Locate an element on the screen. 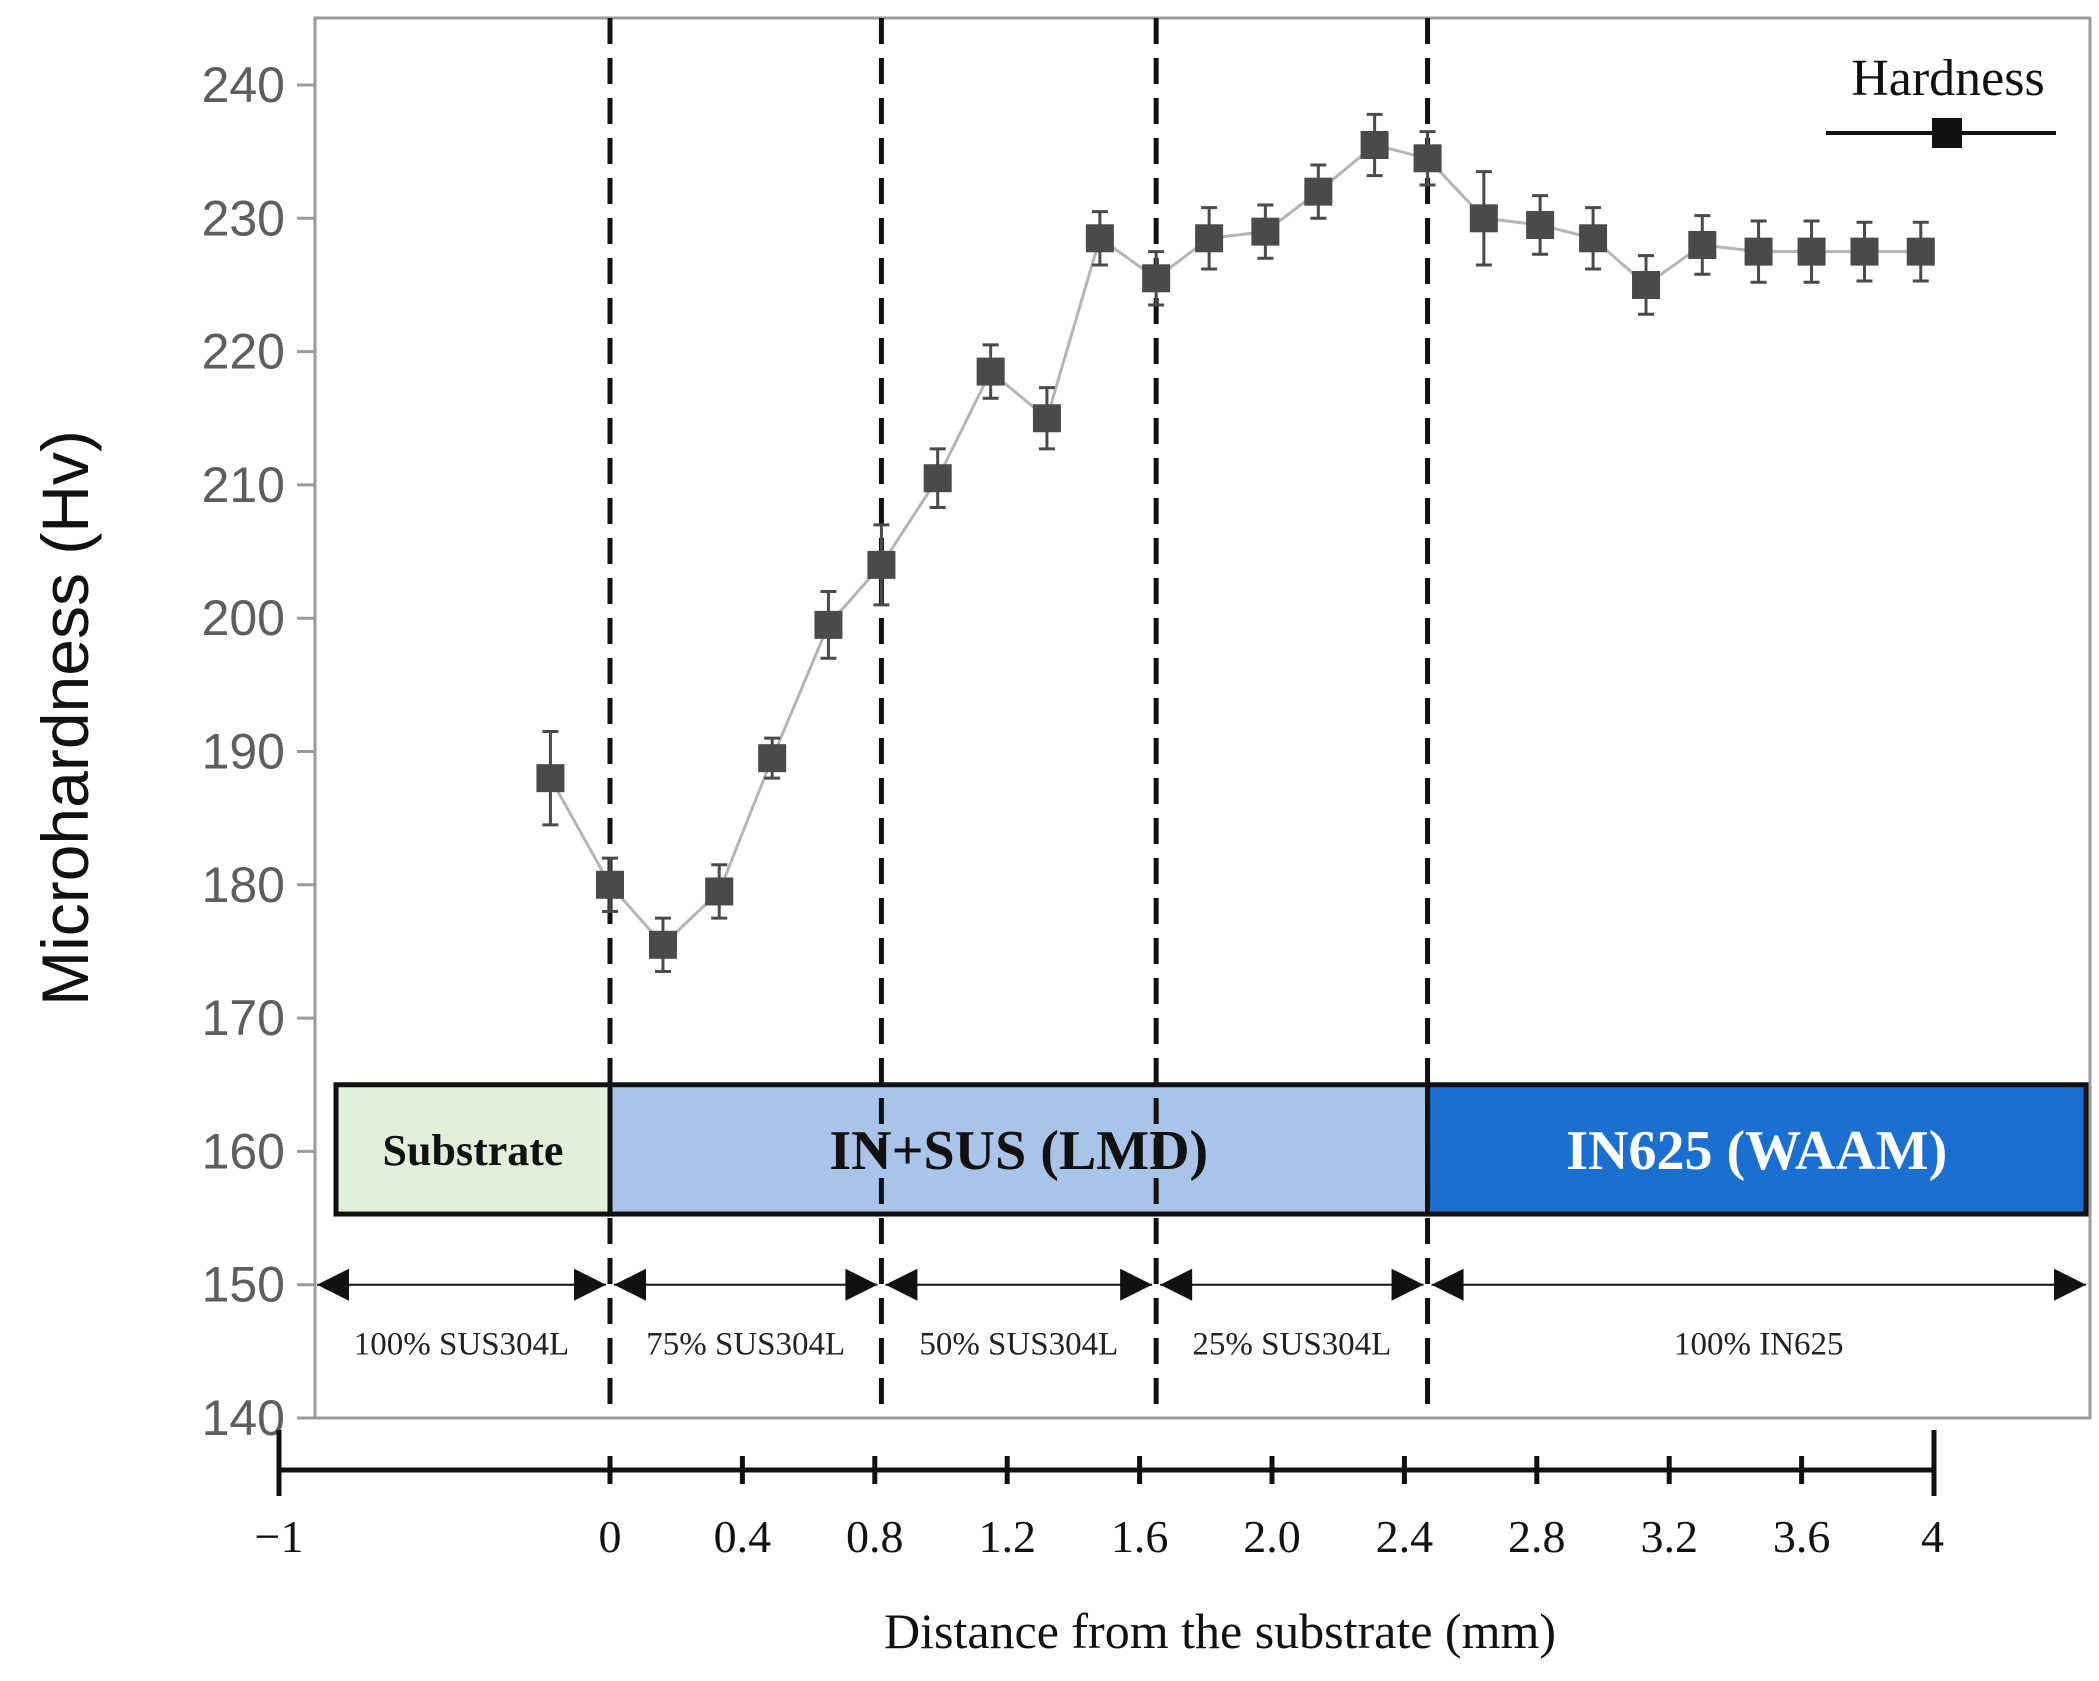 The image size is (2099, 1681). range-label: 25% SUS304L is located at coordinates (1291, 1345).